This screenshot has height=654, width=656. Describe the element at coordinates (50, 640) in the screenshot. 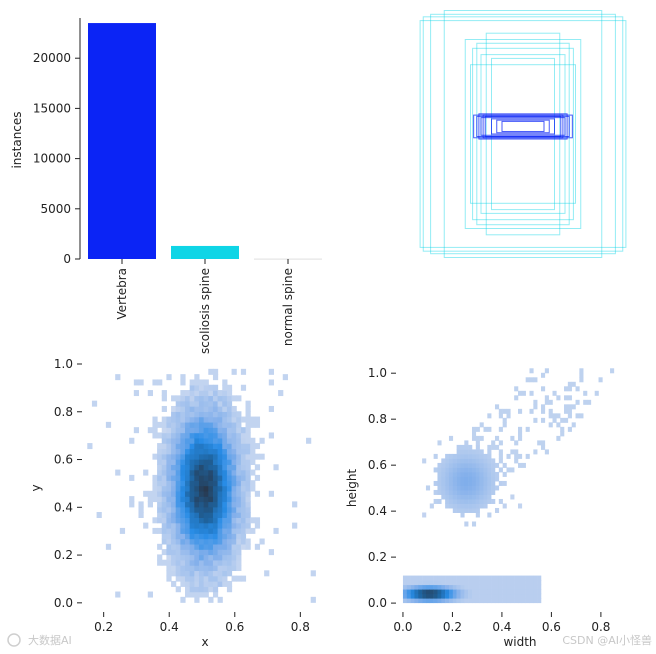

I see `watermark-left-text: 大数据AI` at that location.